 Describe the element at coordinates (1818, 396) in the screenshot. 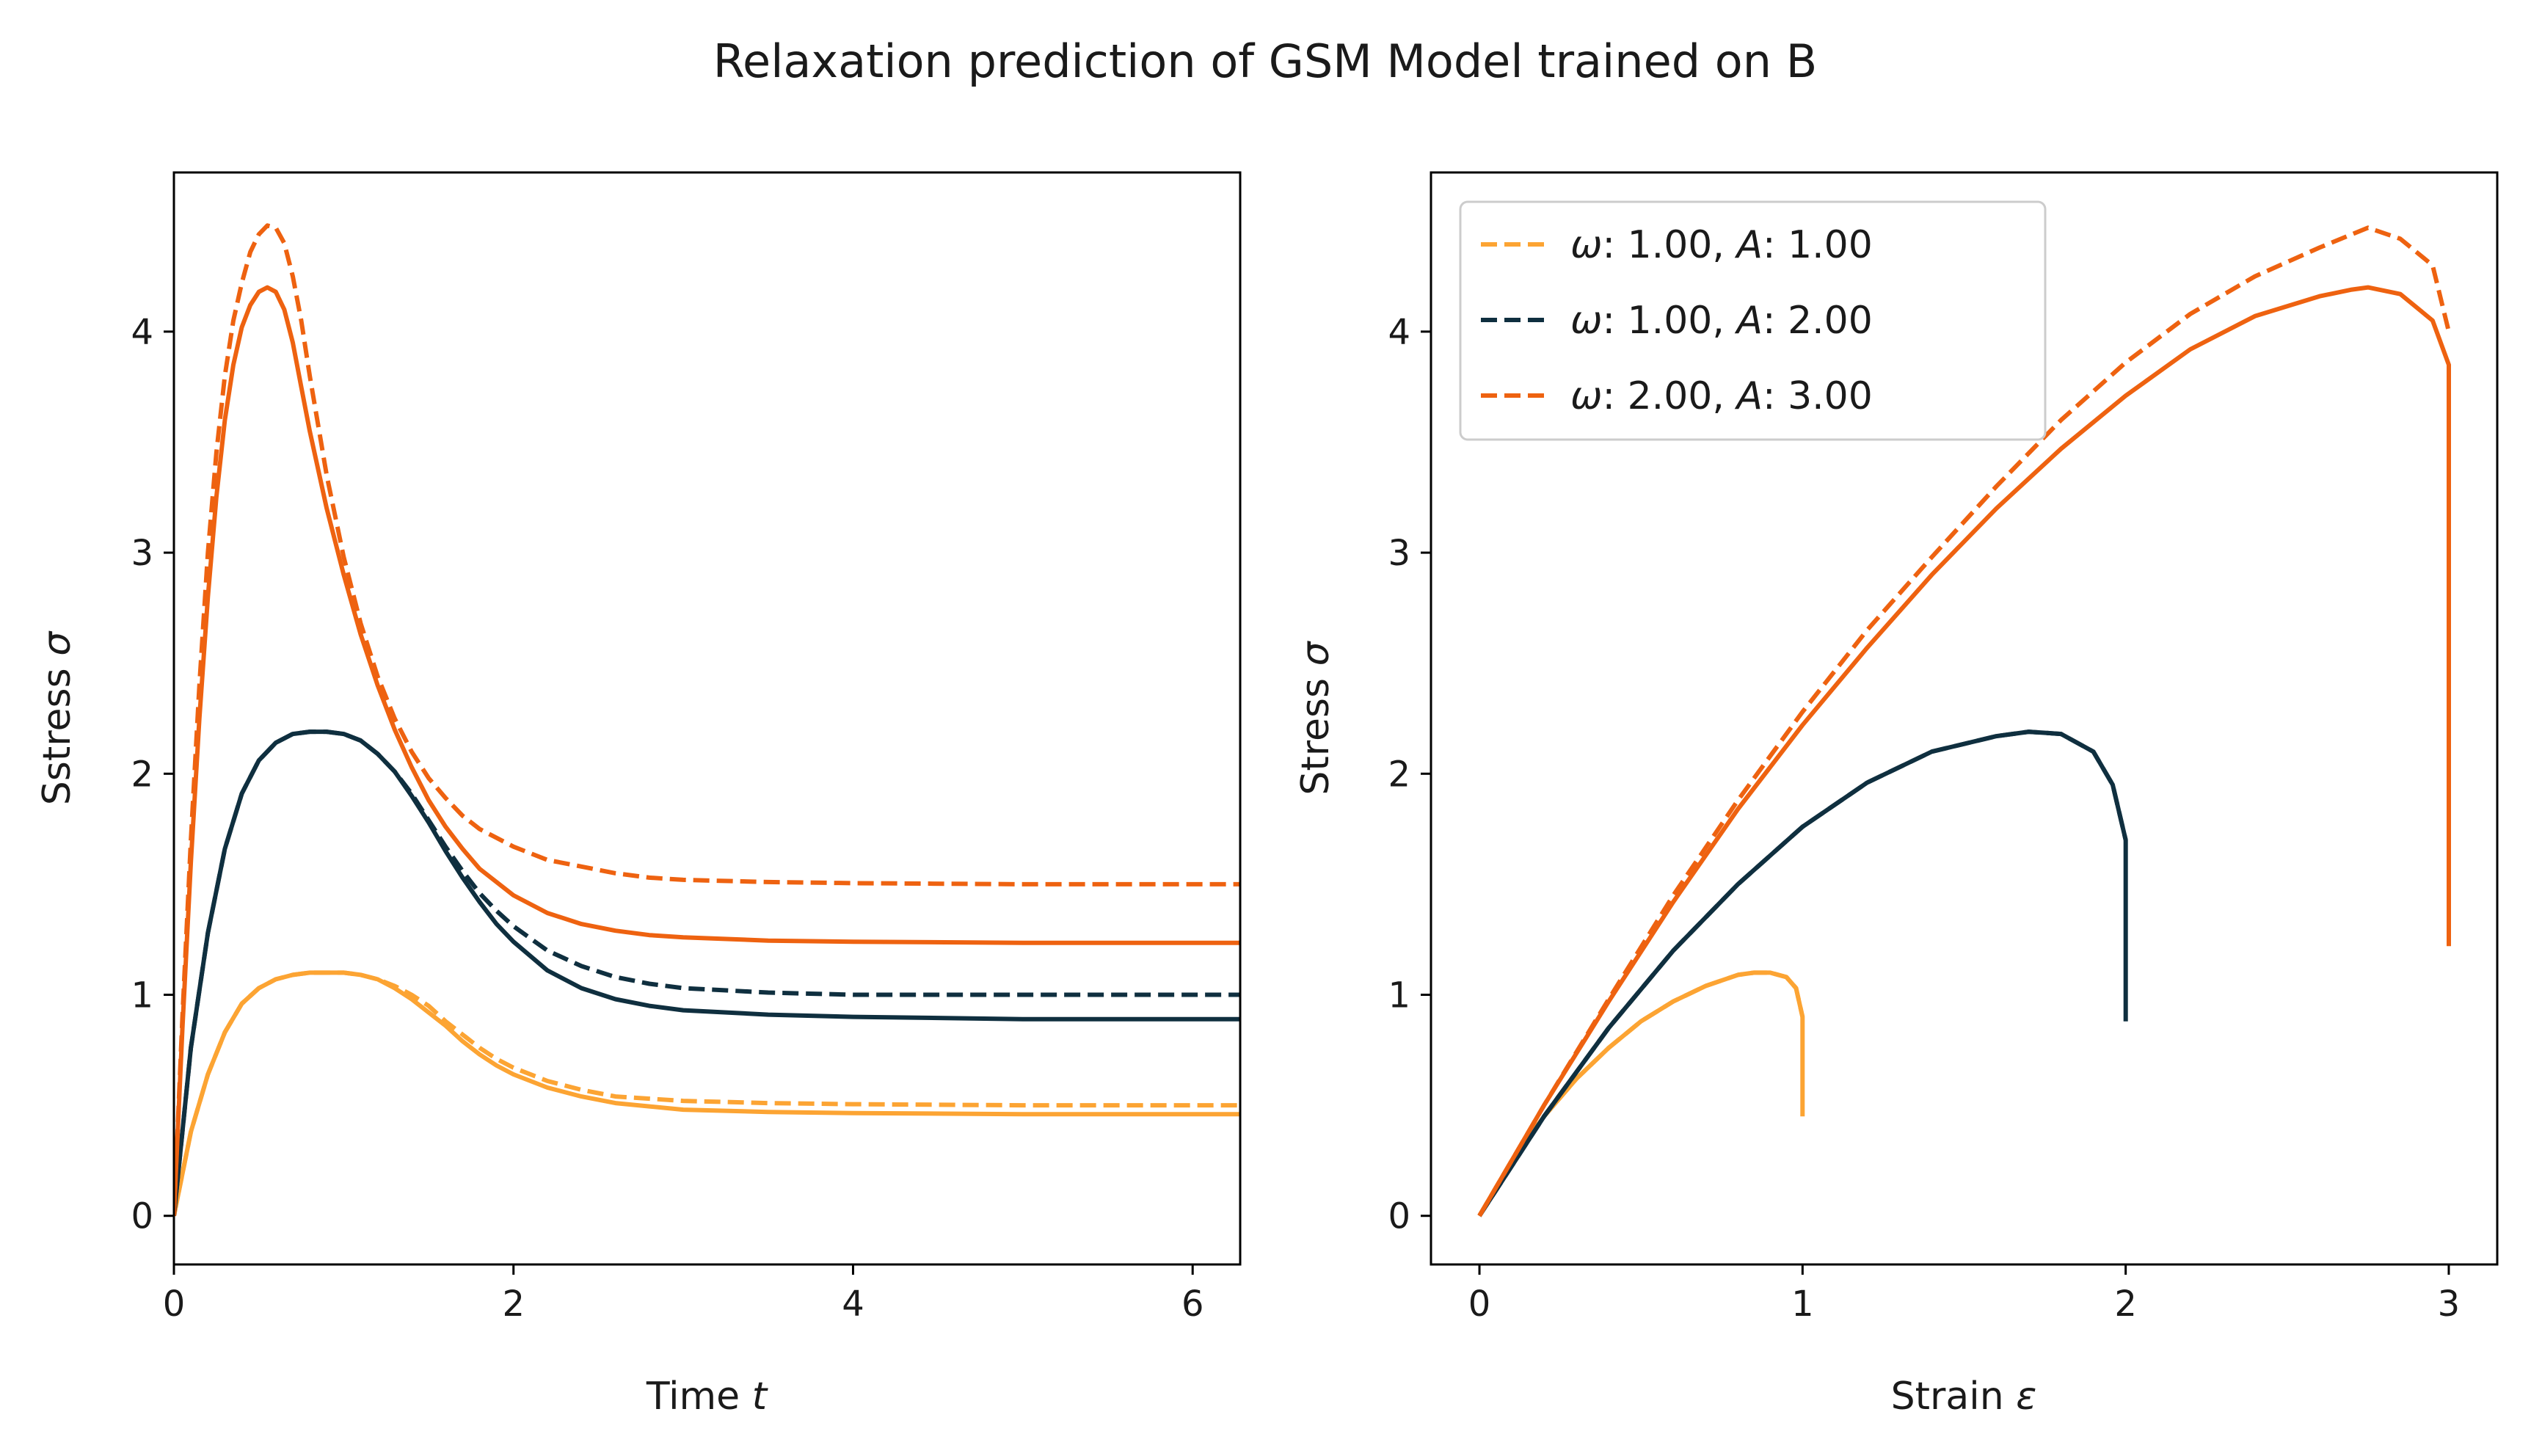

I see `legend-a-value: : 3.00` at that location.